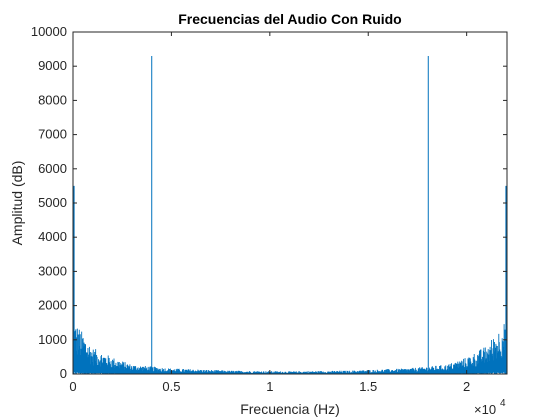  I want to click on x-axis-label: Frecuencia (Hz), so click(290, 409).